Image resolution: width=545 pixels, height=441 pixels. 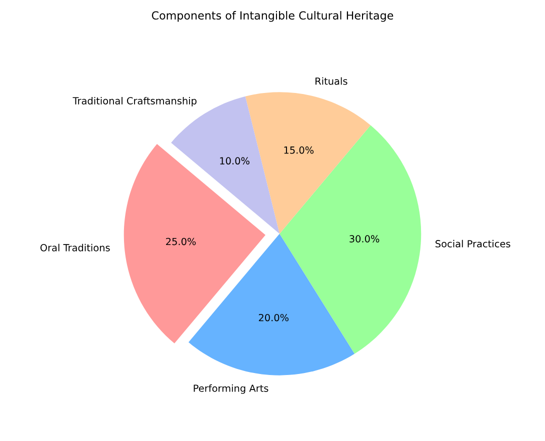 I want to click on chart-title: Components of Intangible Cultural Heritage, so click(x=273, y=16).